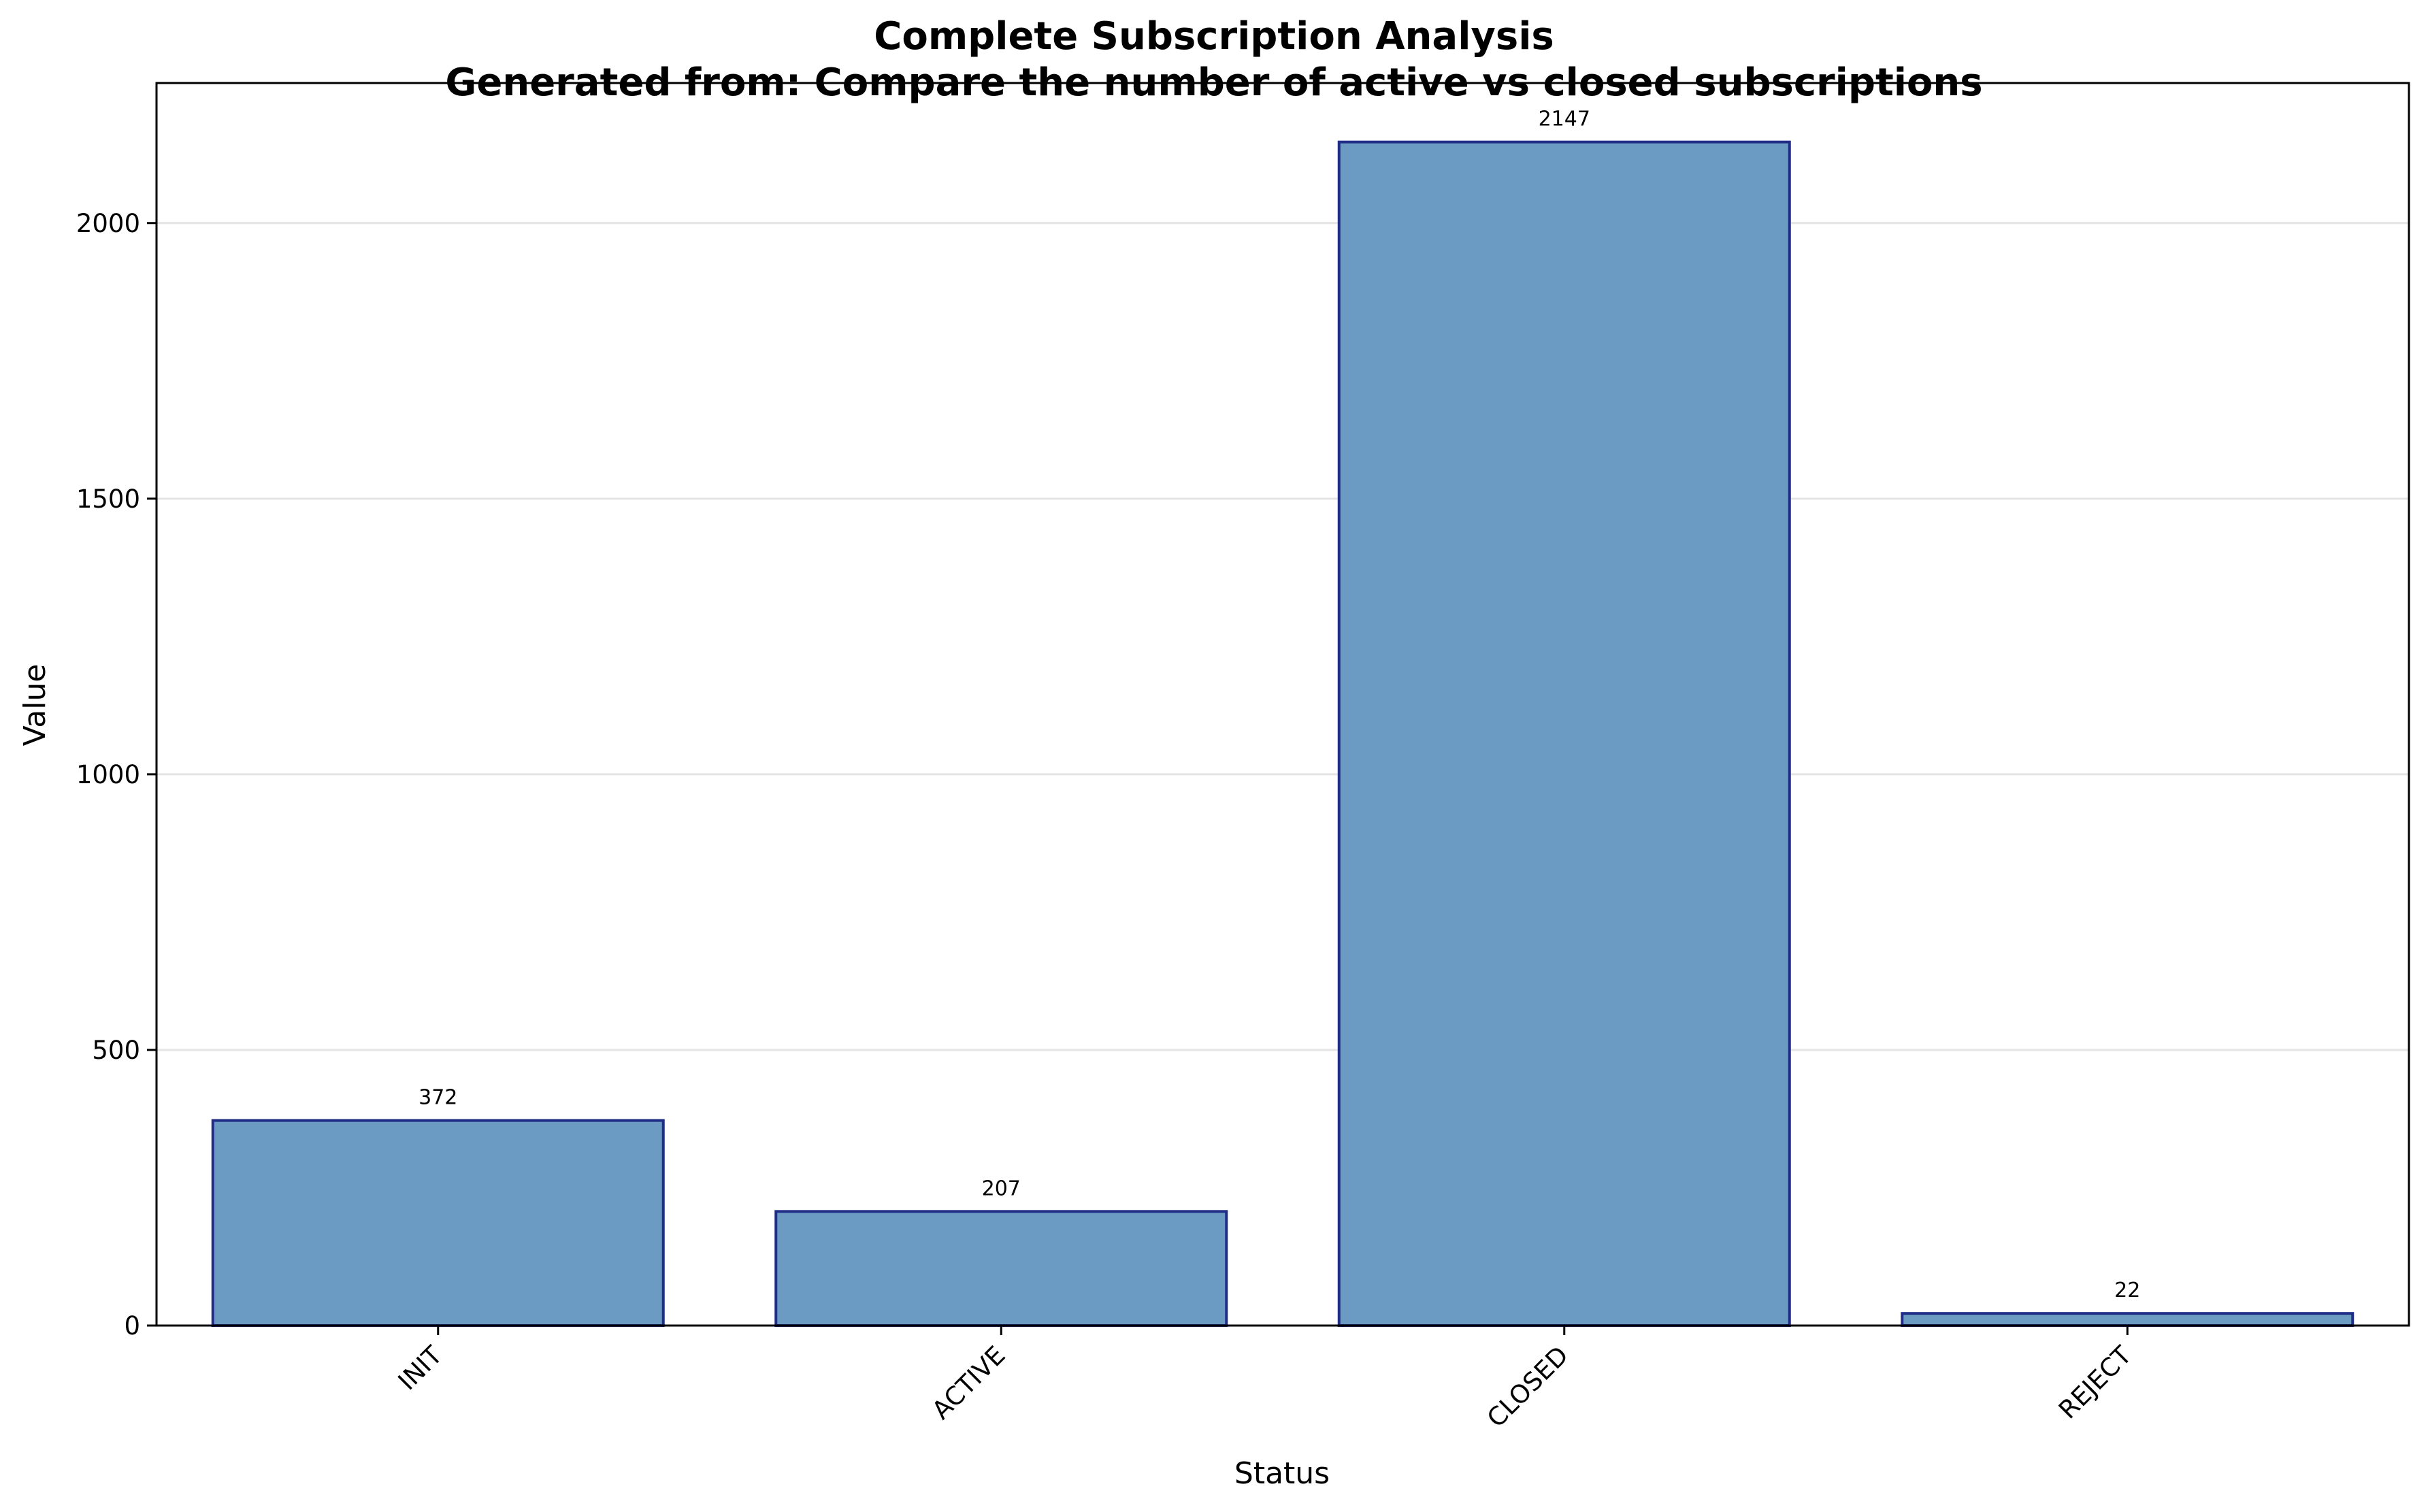  Describe the element at coordinates (1282, 1473) in the screenshot. I see `x-axis-label: Status` at that location.